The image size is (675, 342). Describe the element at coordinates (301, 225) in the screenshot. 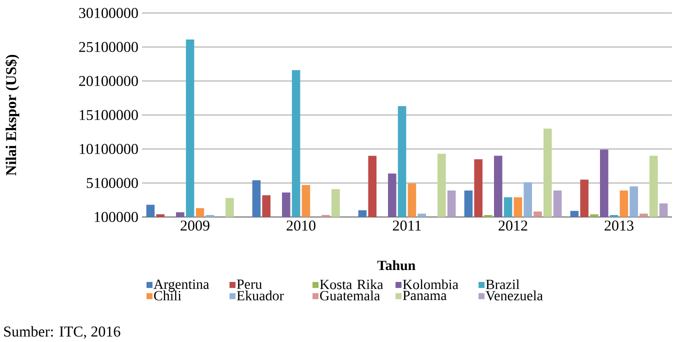

I see `x-tick-label: 2010` at that location.